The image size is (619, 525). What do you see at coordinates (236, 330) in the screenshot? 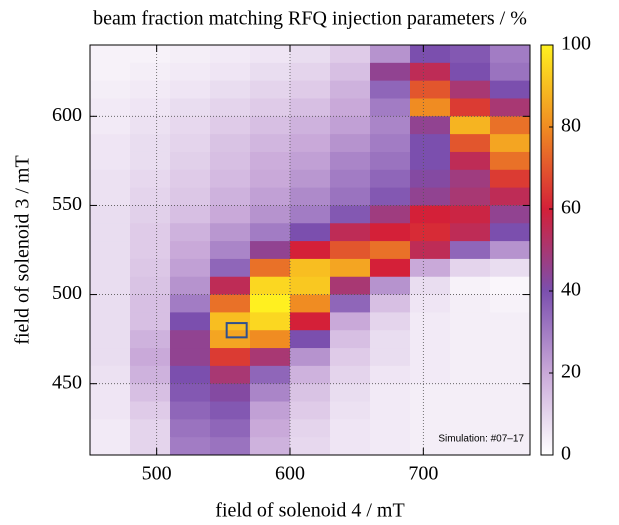
I see `highlight-box` at bounding box center [236, 330].